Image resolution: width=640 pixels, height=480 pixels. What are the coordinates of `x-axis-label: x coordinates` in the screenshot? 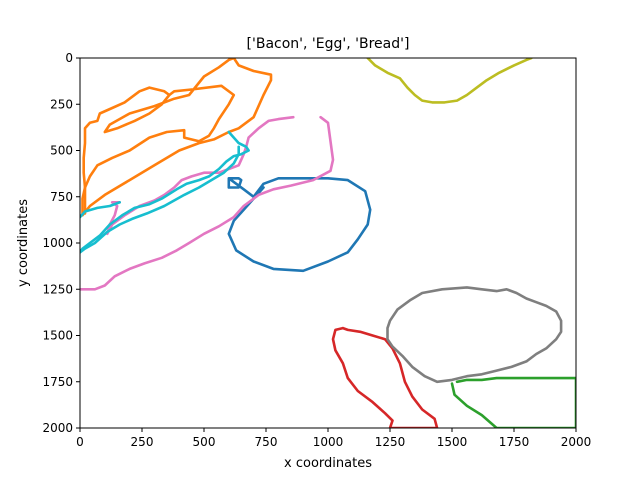 It's located at (328, 463).